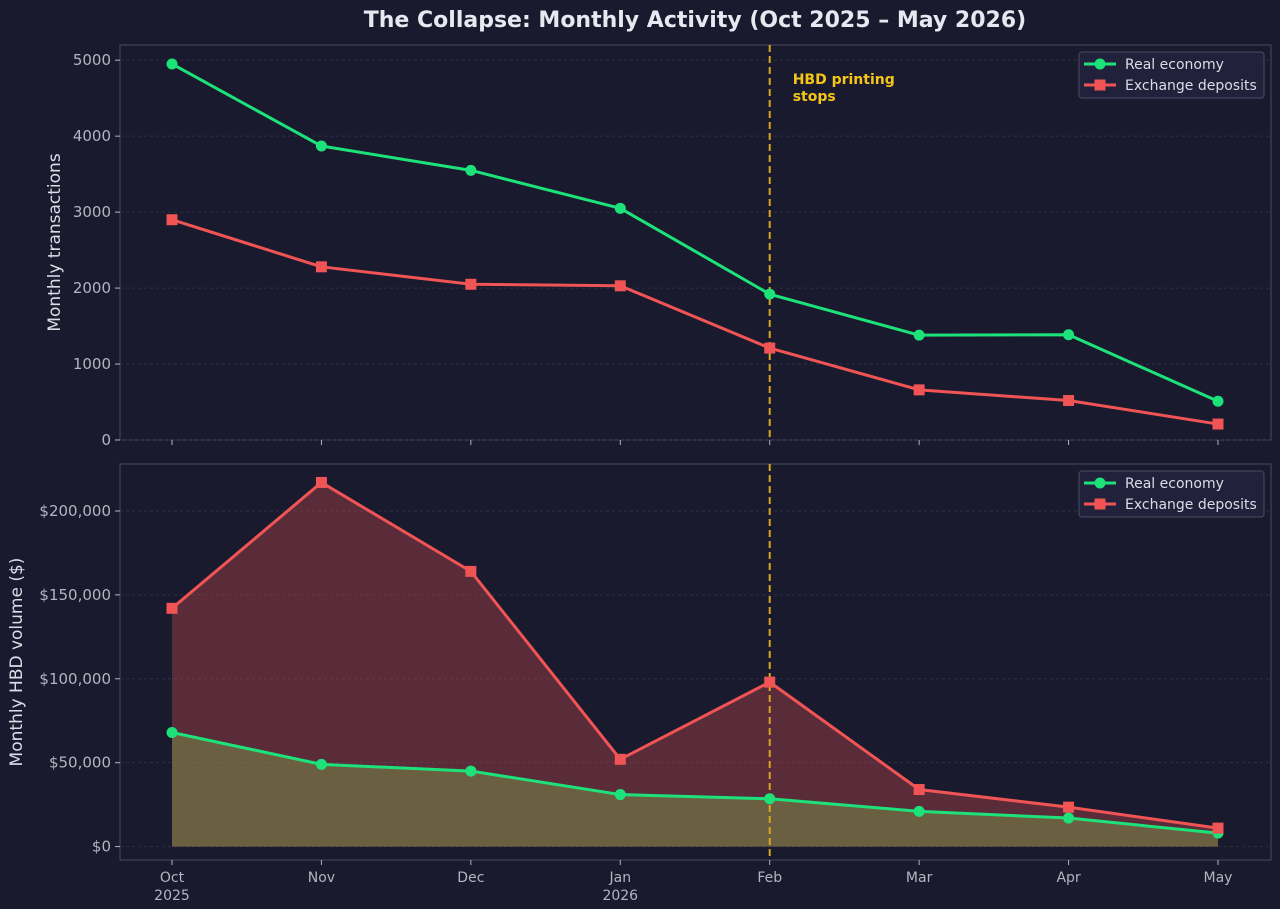  Describe the element at coordinates (17, 662) in the screenshot. I see `y-axis-label: Monthly HBD volume ($)` at that location.